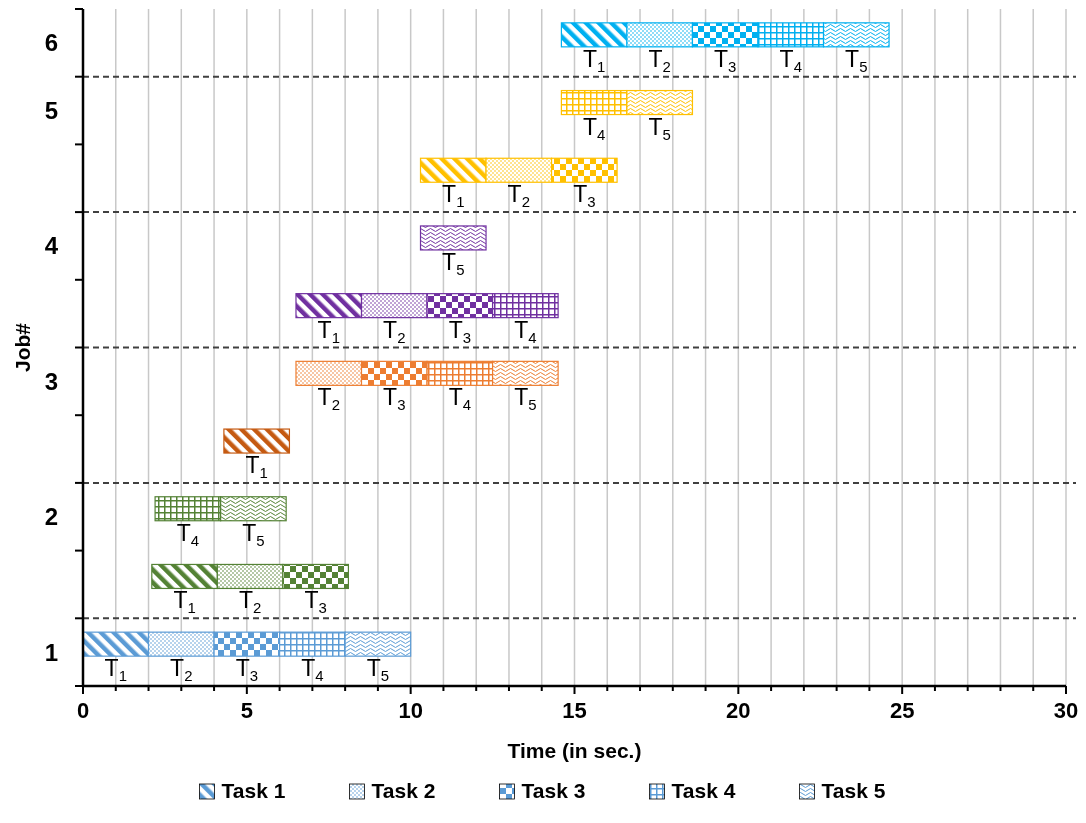  Describe the element at coordinates (83, 710) in the screenshot. I see `x-tick-label: 0` at that location.